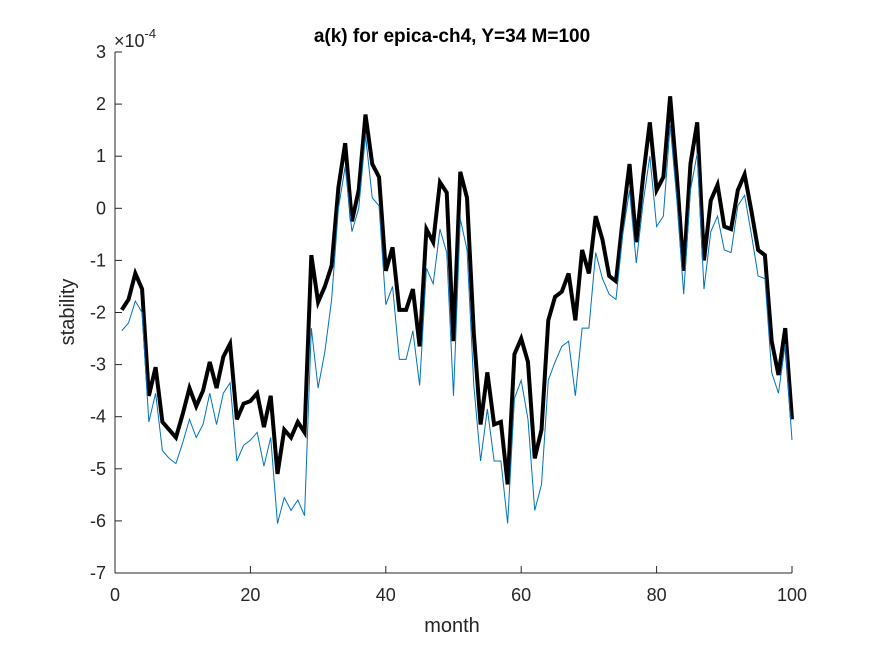 Image resolution: width=875 pixels, height=656 pixels. Describe the element at coordinates (452, 626) in the screenshot. I see `x-axis-label: month` at that location.